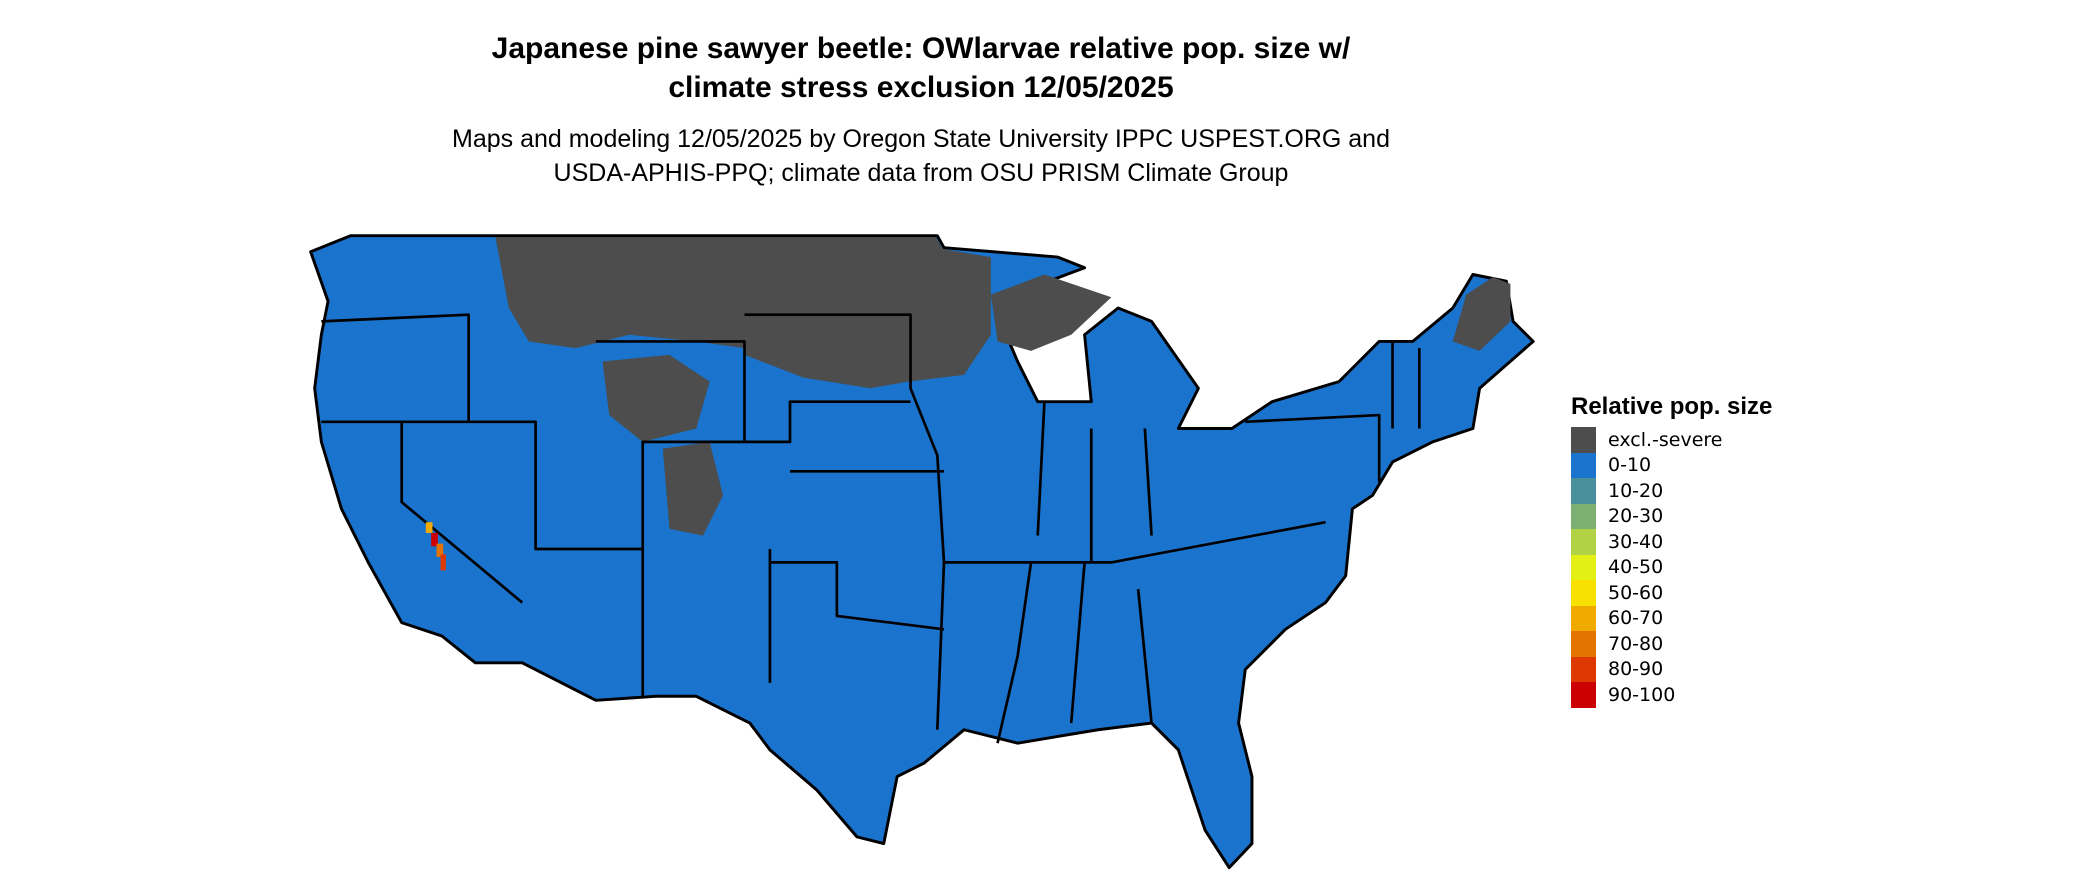 This screenshot has height=892, width=2100. I want to click on excluded-region-montana, so click(620, 293).